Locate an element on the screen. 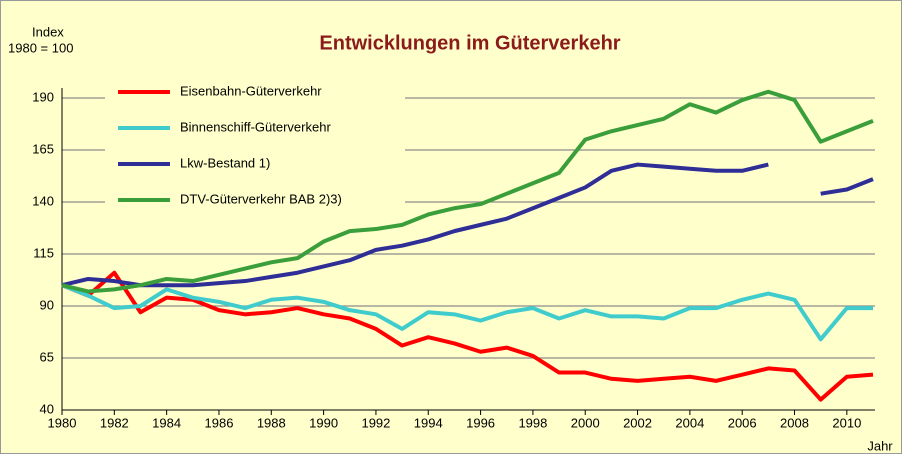  x-tick-label: 1990 is located at coordinates (323, 422).